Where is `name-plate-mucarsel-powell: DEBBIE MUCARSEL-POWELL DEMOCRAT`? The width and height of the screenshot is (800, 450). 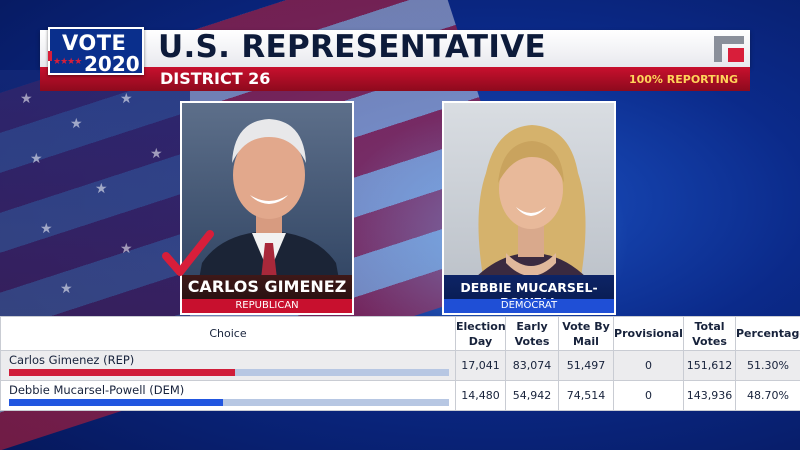 name-plate-mucarsel-powell: DEBBIE MUCARSEL-POWELL DEMOCRAT is located at coordinates (529, 294).